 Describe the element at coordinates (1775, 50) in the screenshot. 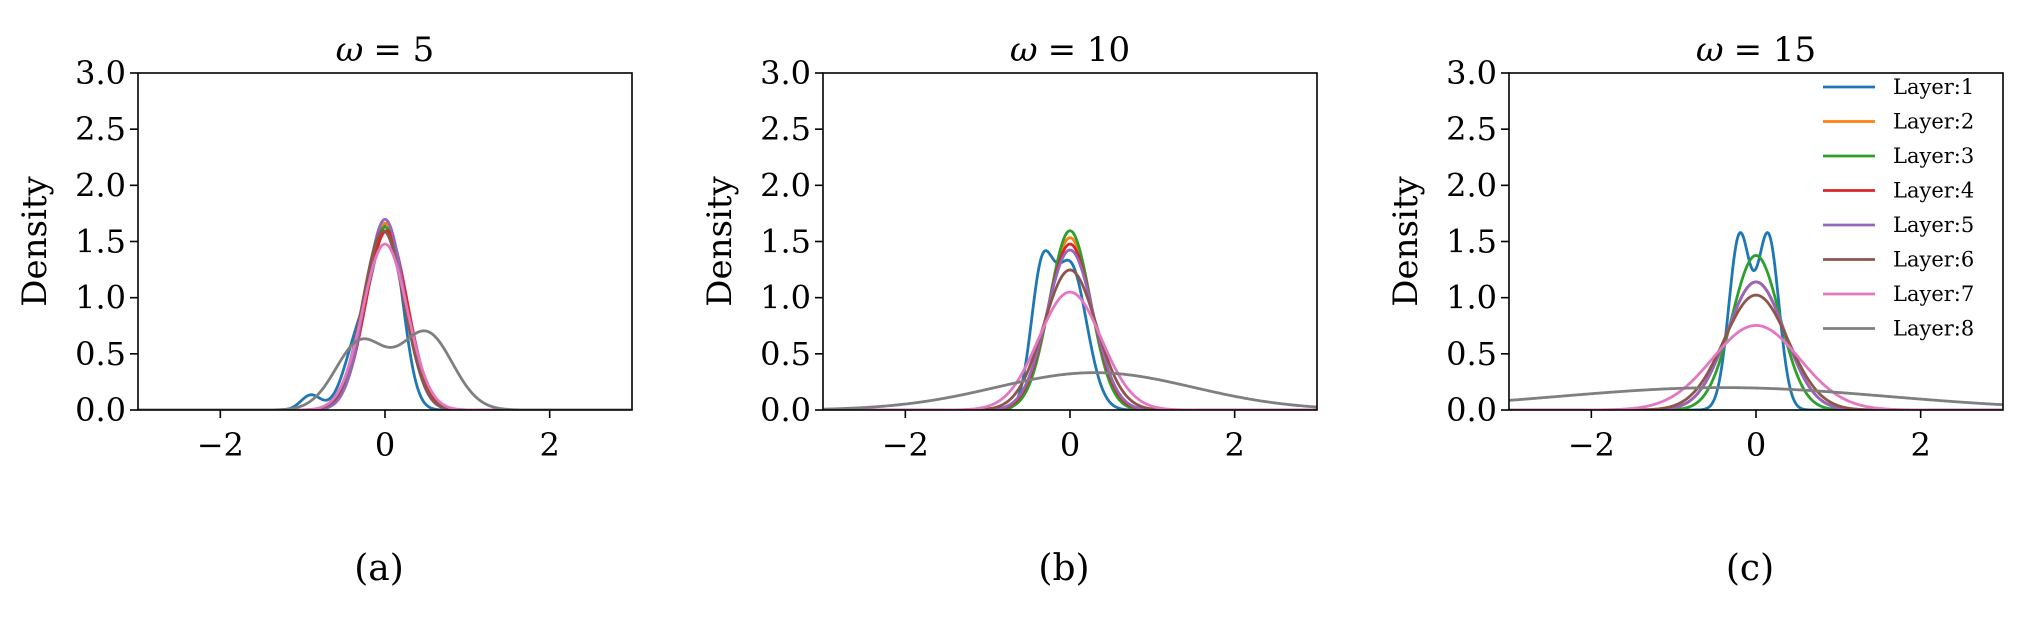

I see `omega-value: = 15` at that location.